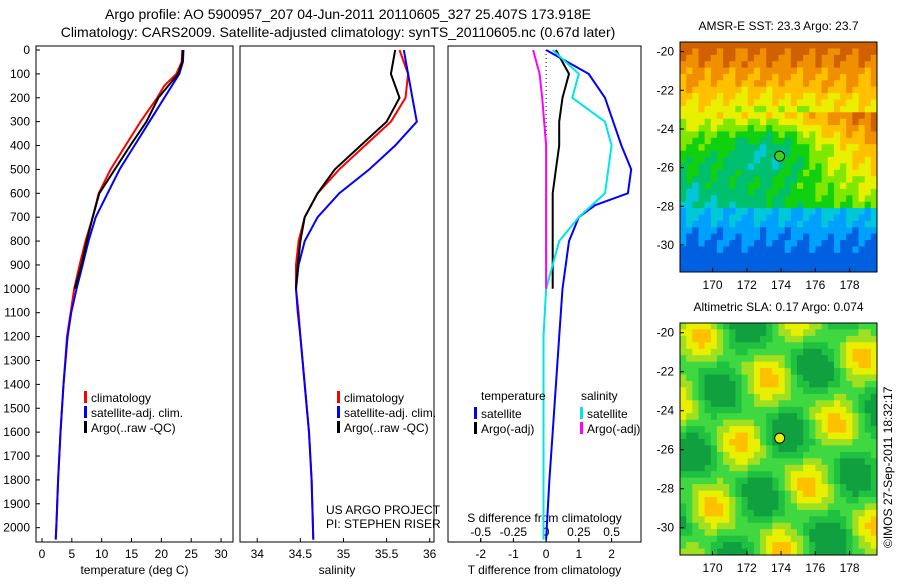 The height and width of the screenshot is (585, 900). Describe the element at coordinates (607, 414) in the screenshot. I see `legend-label: satellite` at that location.